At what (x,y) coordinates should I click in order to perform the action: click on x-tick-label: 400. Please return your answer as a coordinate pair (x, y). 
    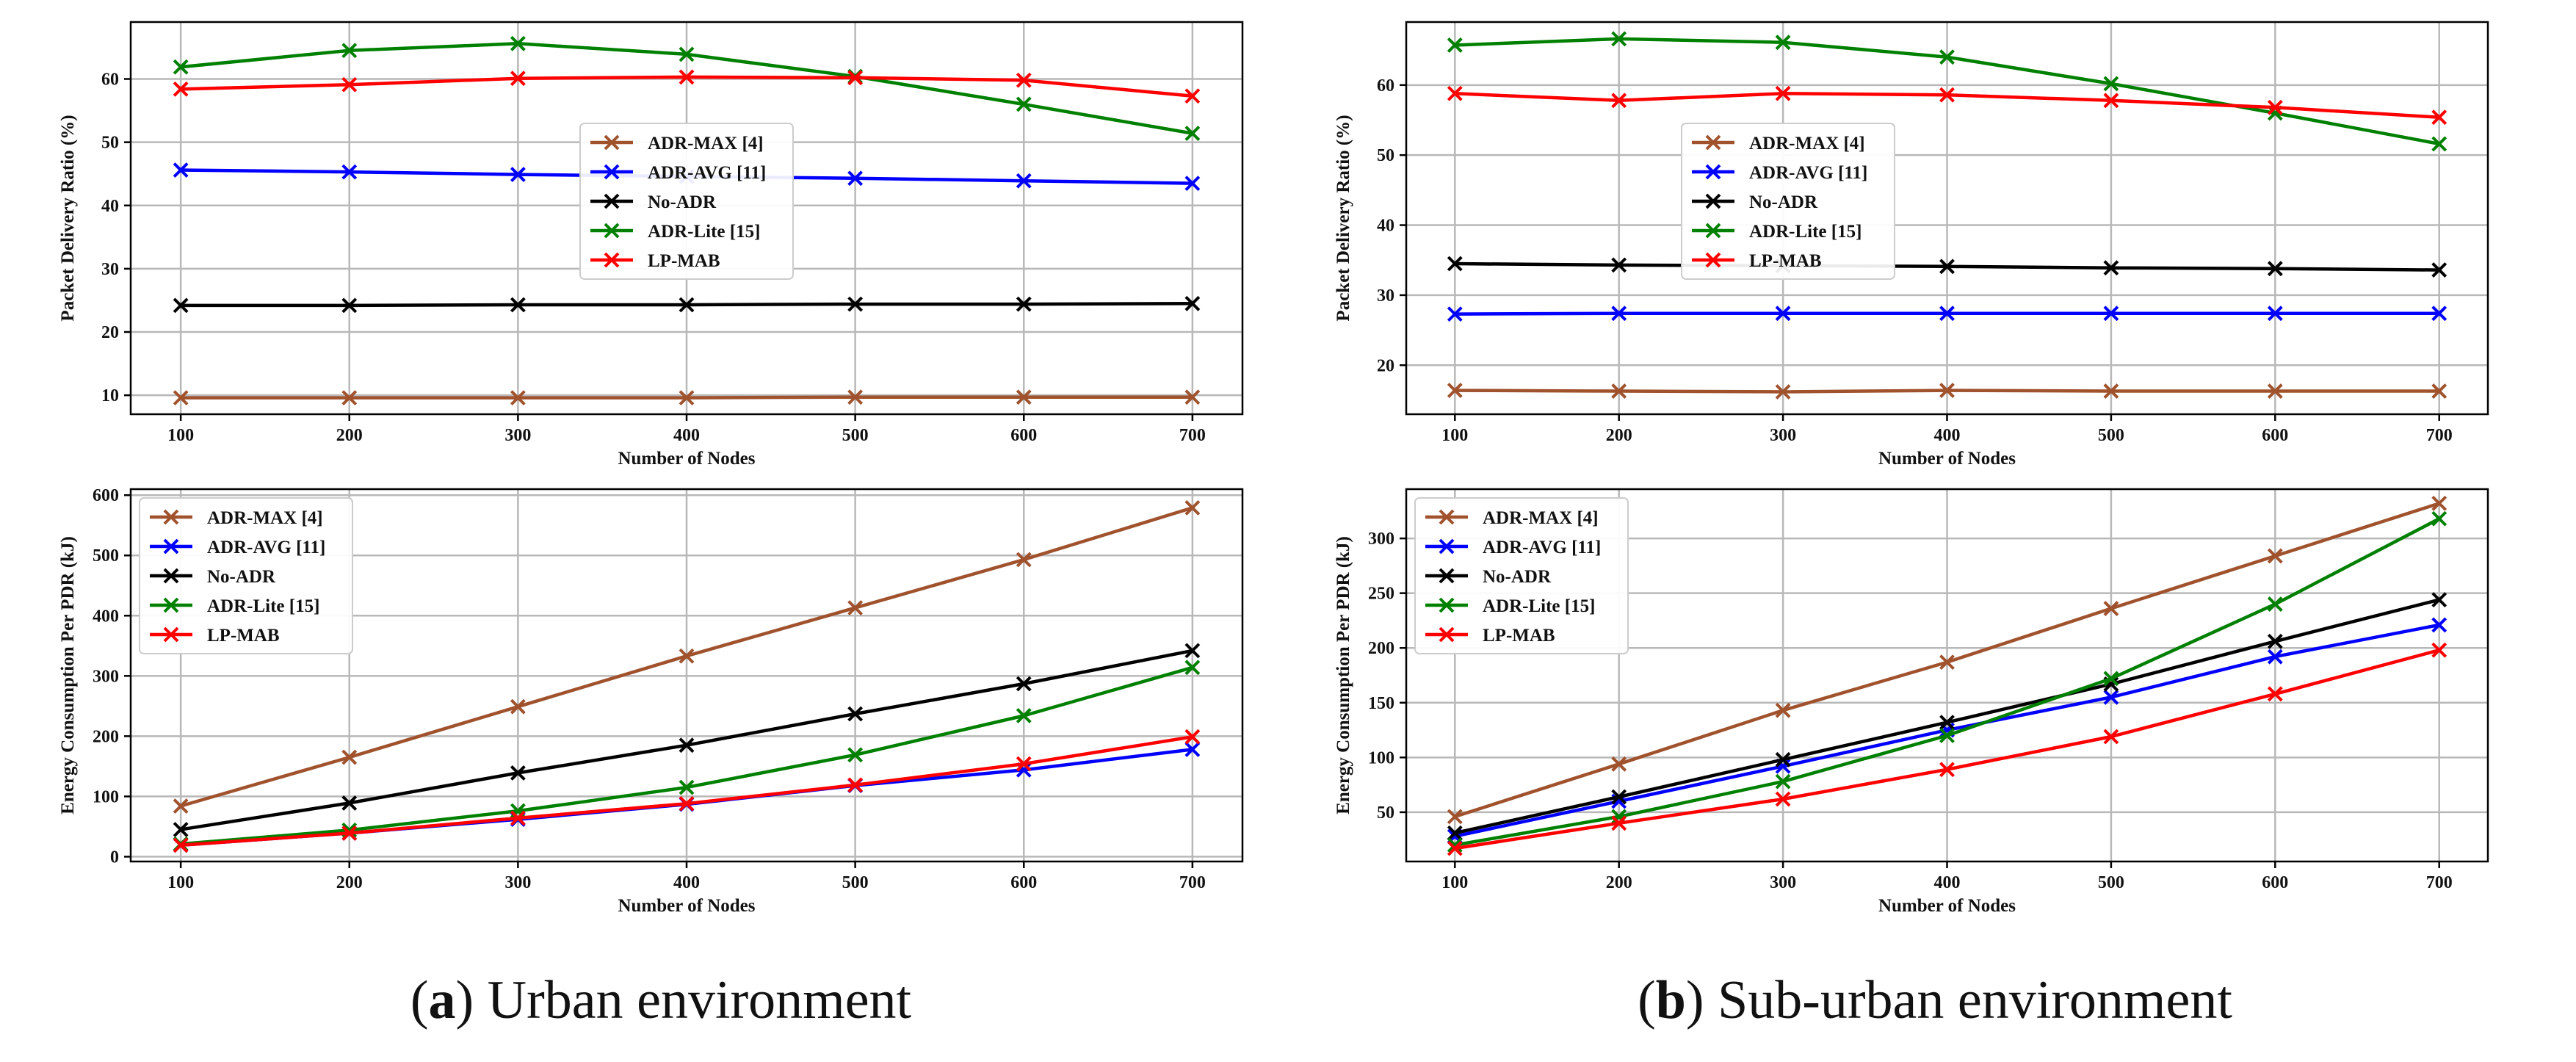
    Looking at the image, I should click on (1947, 435).